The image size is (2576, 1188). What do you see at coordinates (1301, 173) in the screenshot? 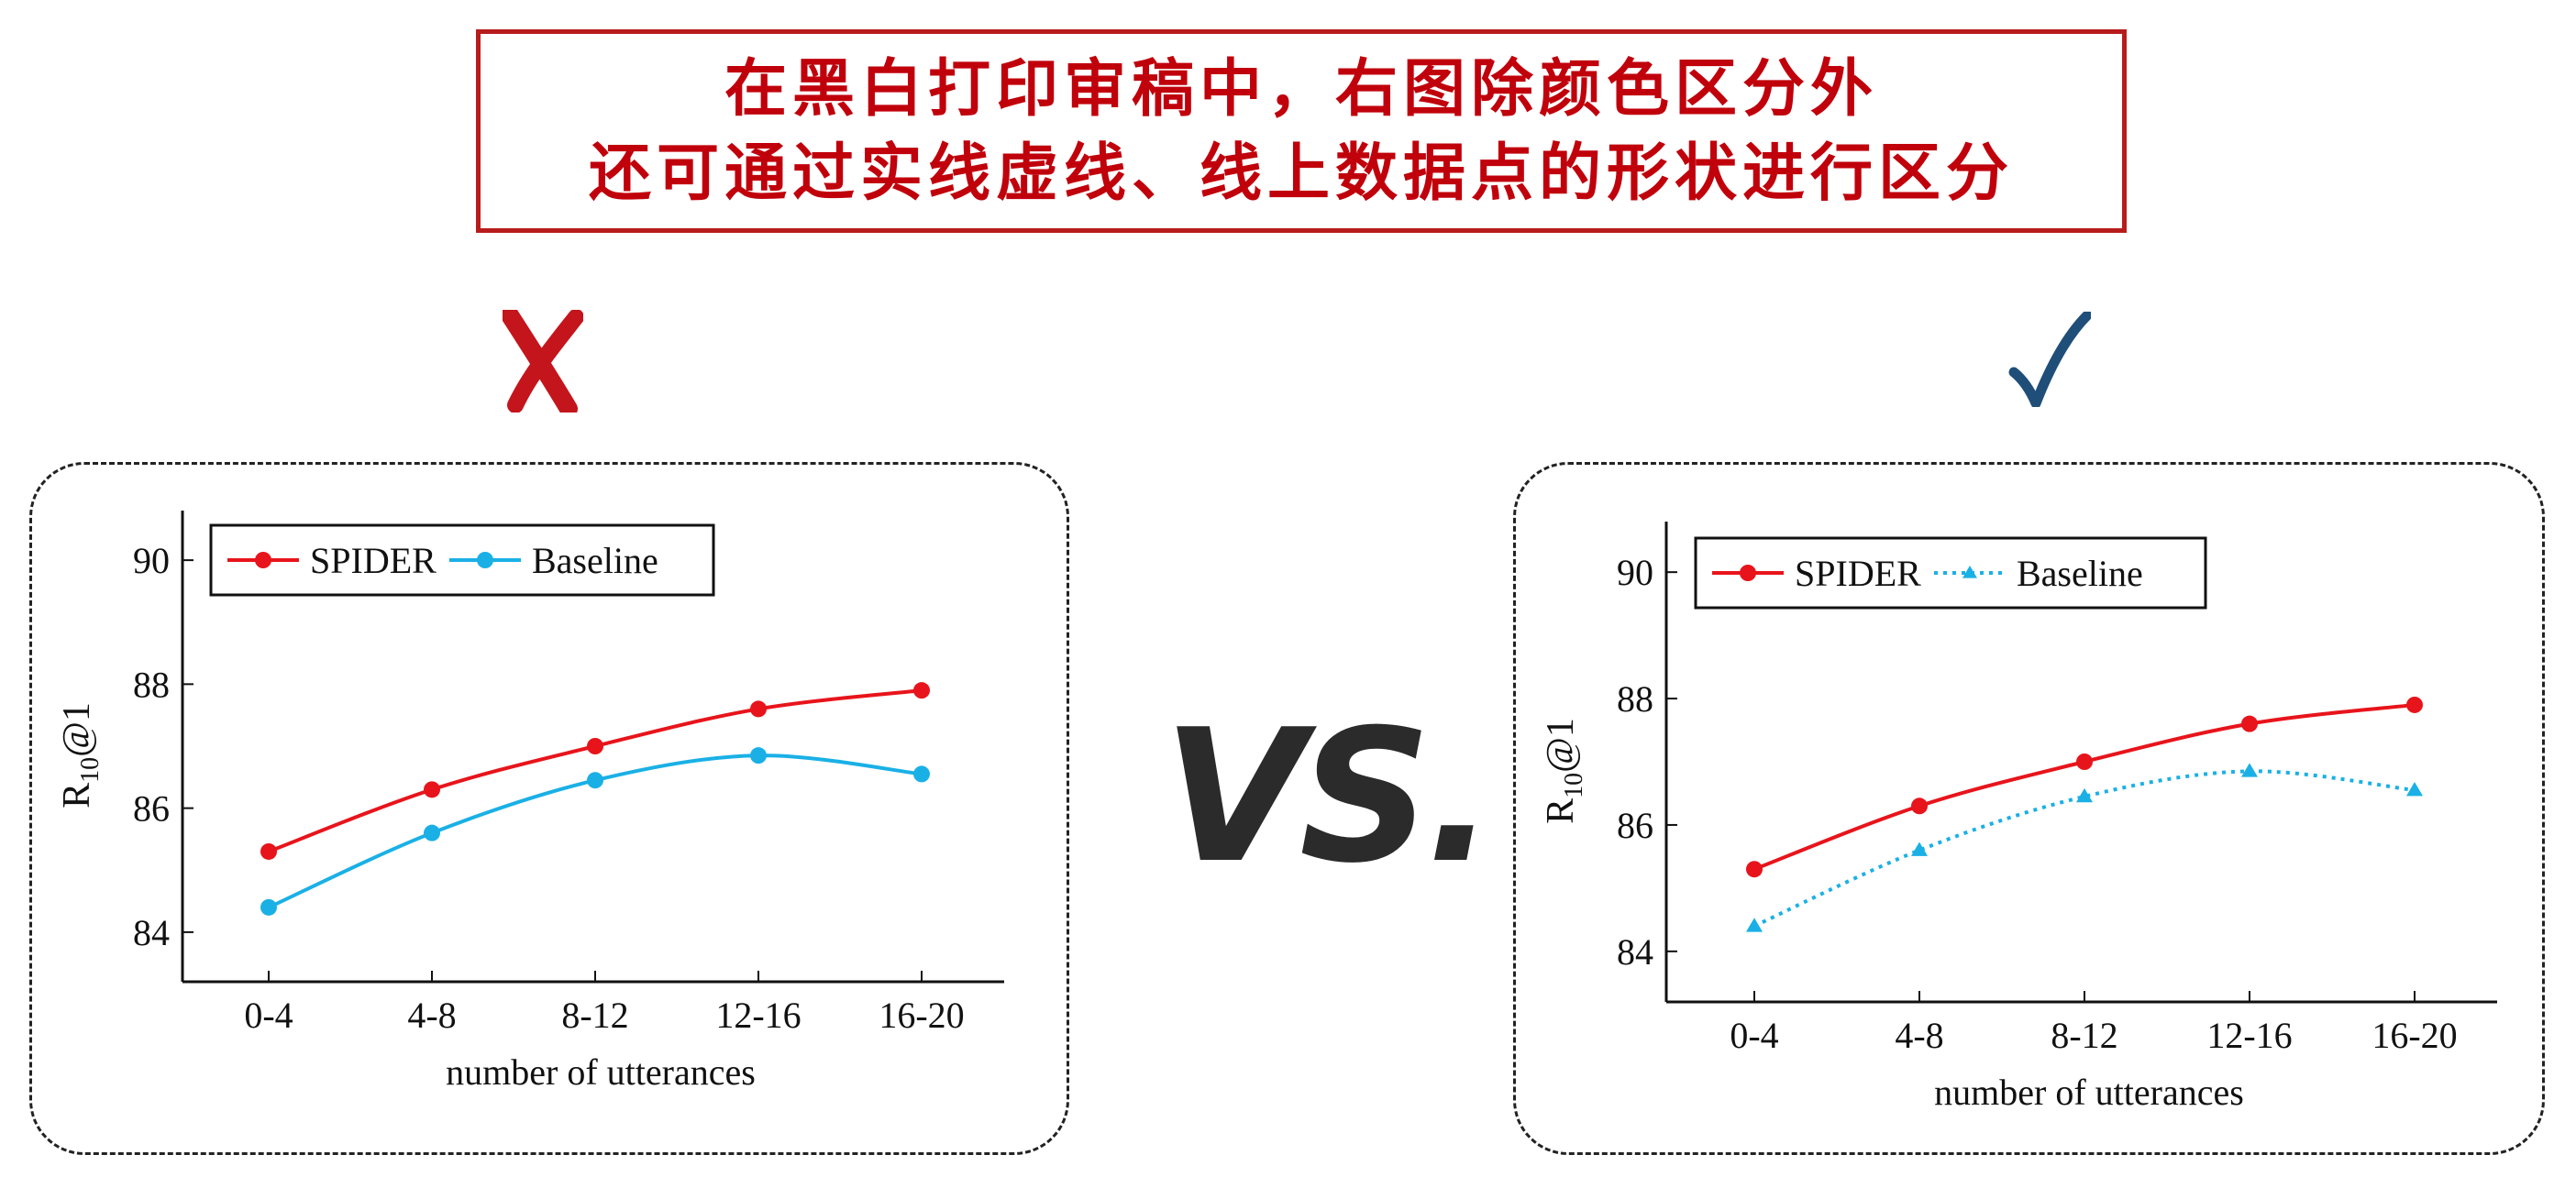
I see `banner-line-2: 还可通过实线虚线、线上数据点的形状进行区分` at bounding box center [1301, 173].